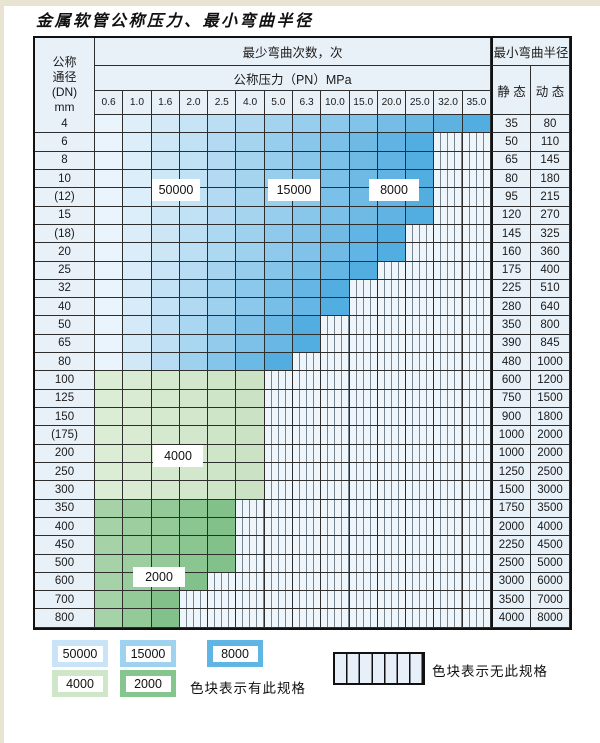  Describe the element at coordinates (80, 653) in the screenshot. I see `legend-swatch: 50000` at that location.